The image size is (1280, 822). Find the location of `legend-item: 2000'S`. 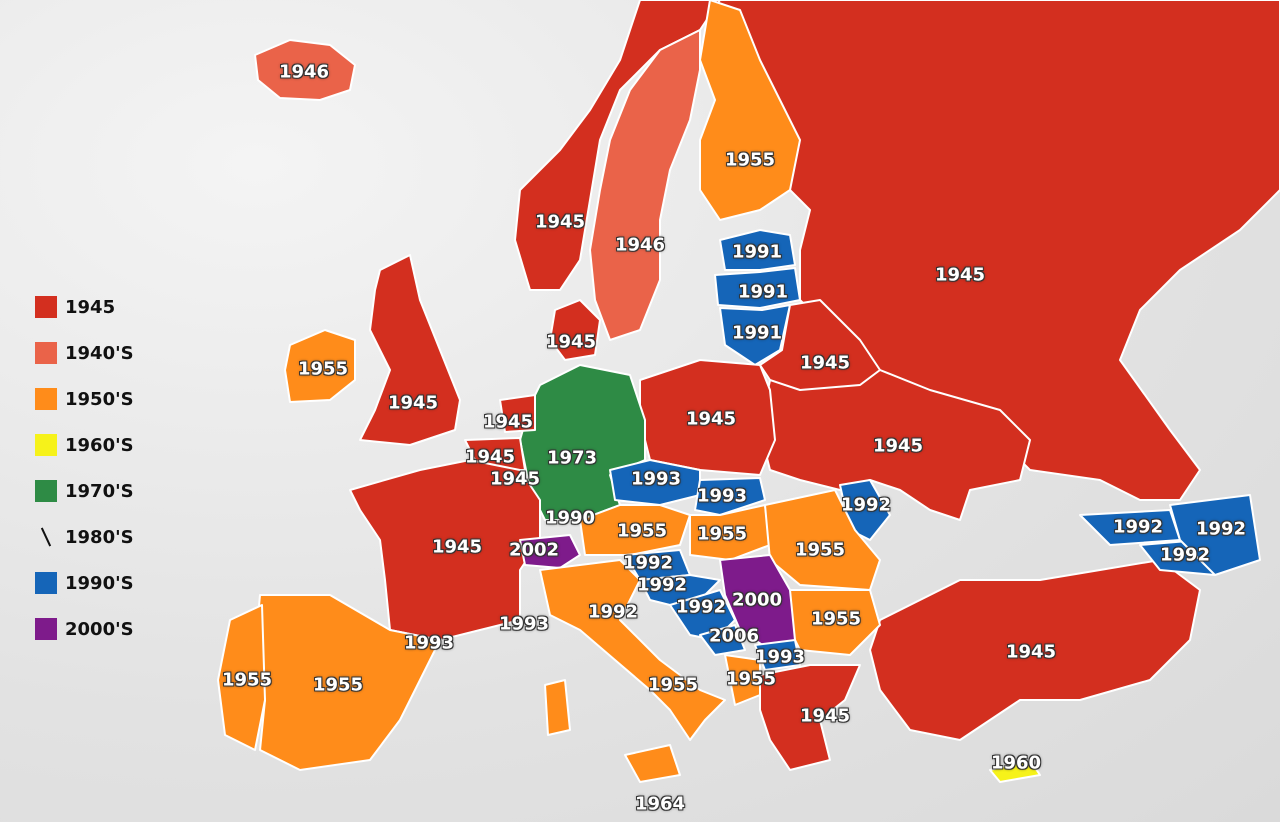

legend-item: 2000'S is located at coordinates (84, 629).